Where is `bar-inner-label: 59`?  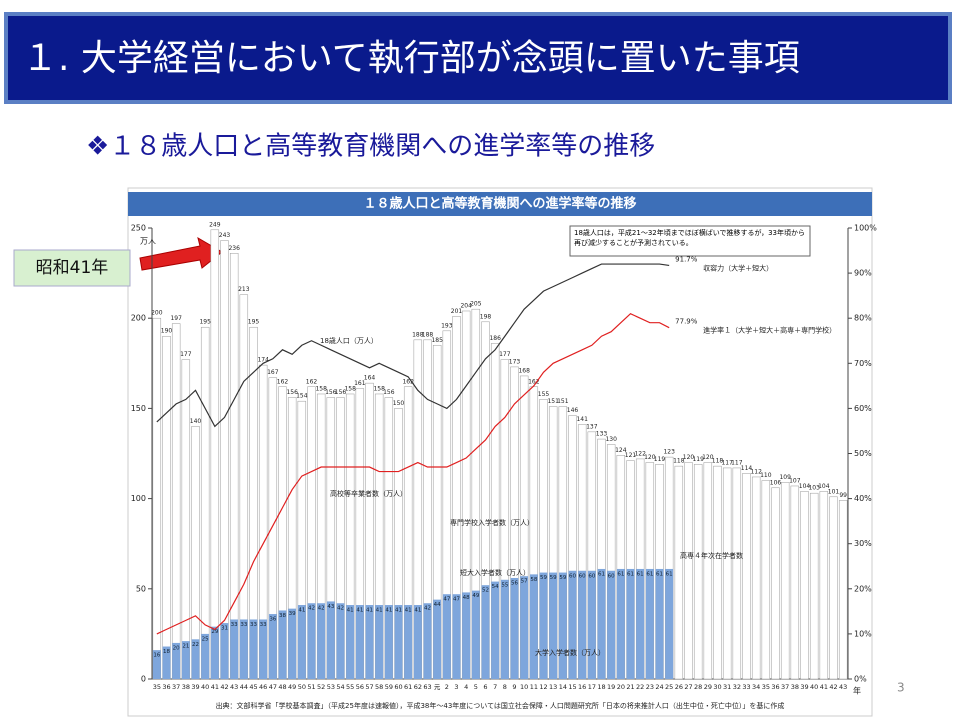 bar-inner-label: 59 is located at coordinates (543, 578).